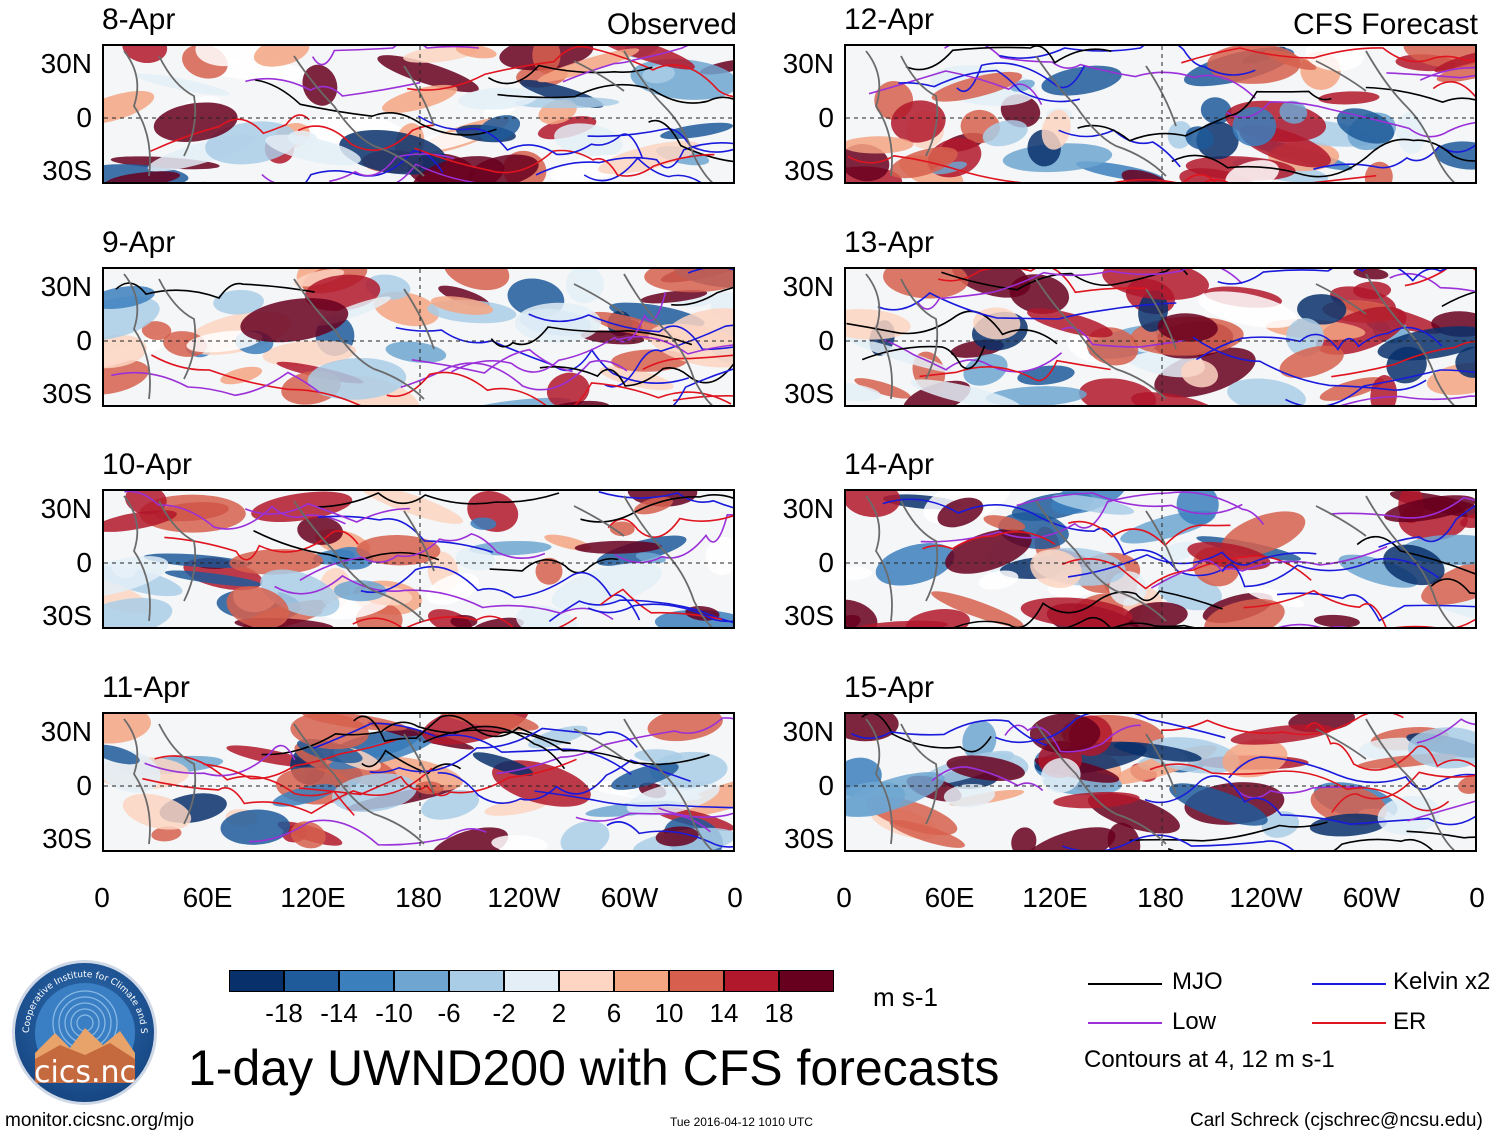 The height and width of the screenshot is (1137, 1510). What do you see at coordinates (147, 464) in the screenshot?
I see `panel-date-left-2: 10-Apr` at bounding box center [147, 464].